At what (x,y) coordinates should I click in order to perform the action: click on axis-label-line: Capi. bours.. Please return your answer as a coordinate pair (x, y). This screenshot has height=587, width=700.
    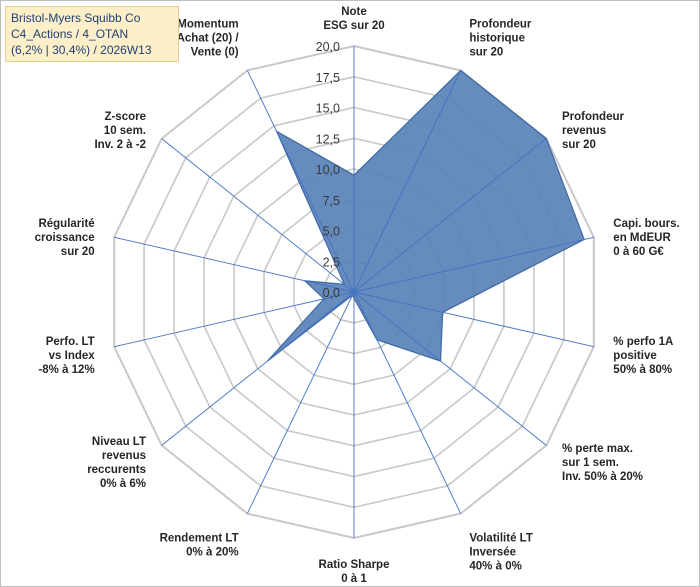
    Looking at the image, I should click on (646, 224).